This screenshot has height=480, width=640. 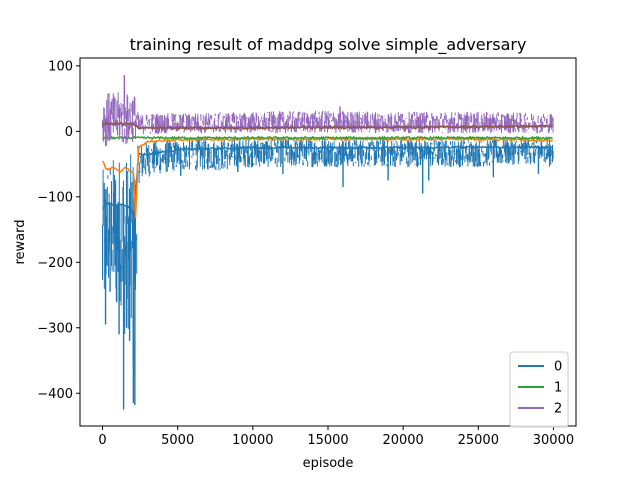 What do you see at coordinates (252, 440) in the screenshot?
I see `x-tick-label: 10000` at bounding box center [252, 440].